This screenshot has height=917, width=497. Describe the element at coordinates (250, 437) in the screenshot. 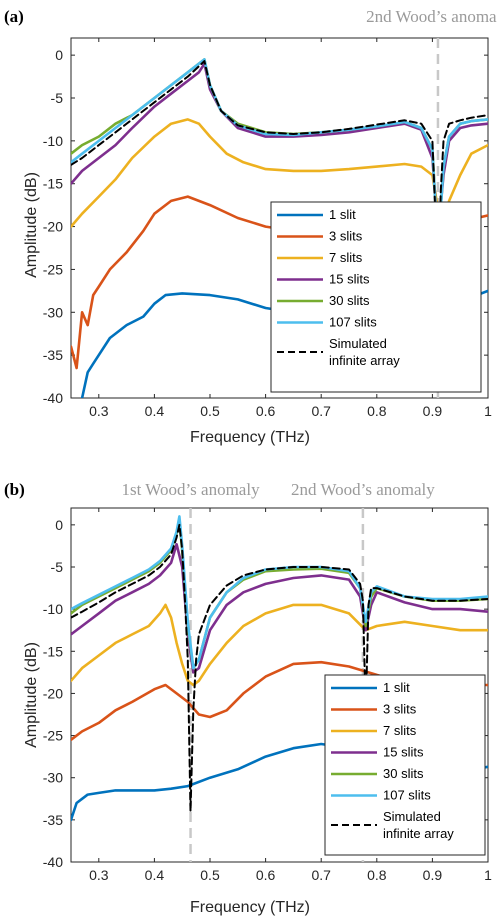

I see `panel-a-xlabel: Frequency (THz)` at that location.